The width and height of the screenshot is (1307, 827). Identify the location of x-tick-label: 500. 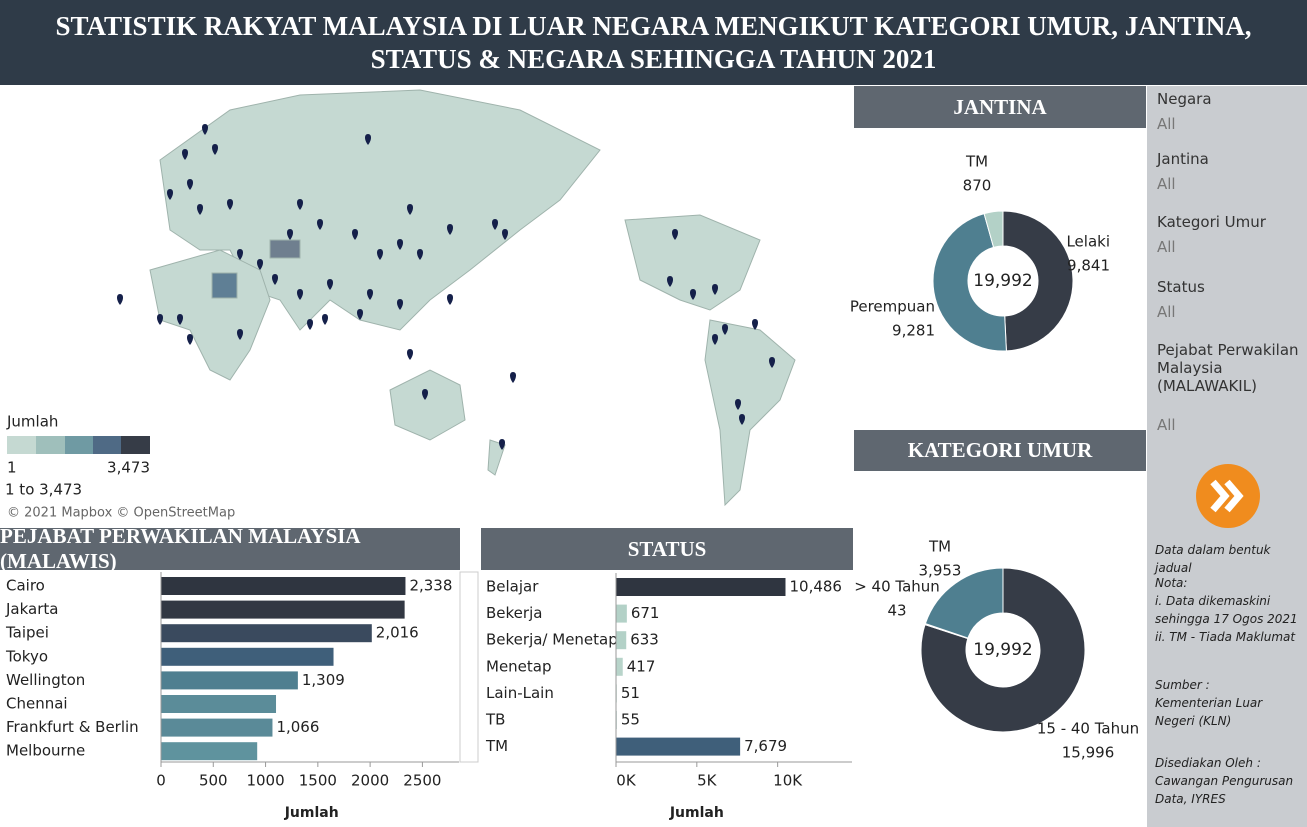
(213, 781).